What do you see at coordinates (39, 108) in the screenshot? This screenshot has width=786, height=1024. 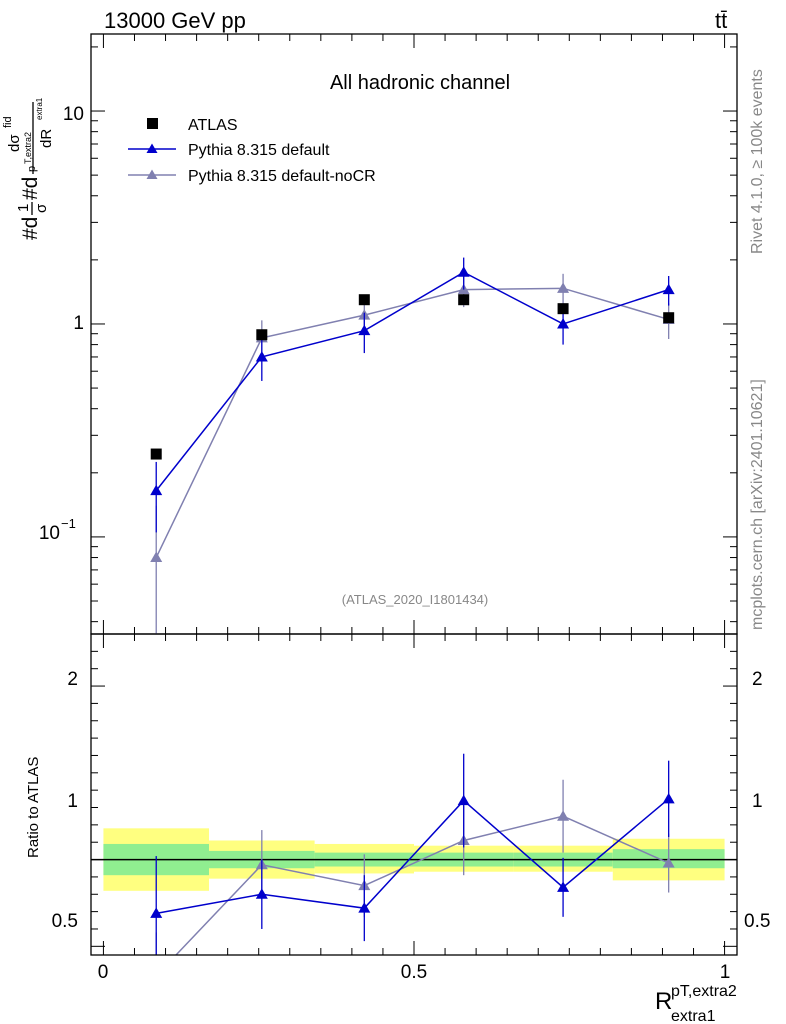 I see `ylabel-extra1: extra1` at bounding box center [39, 108].